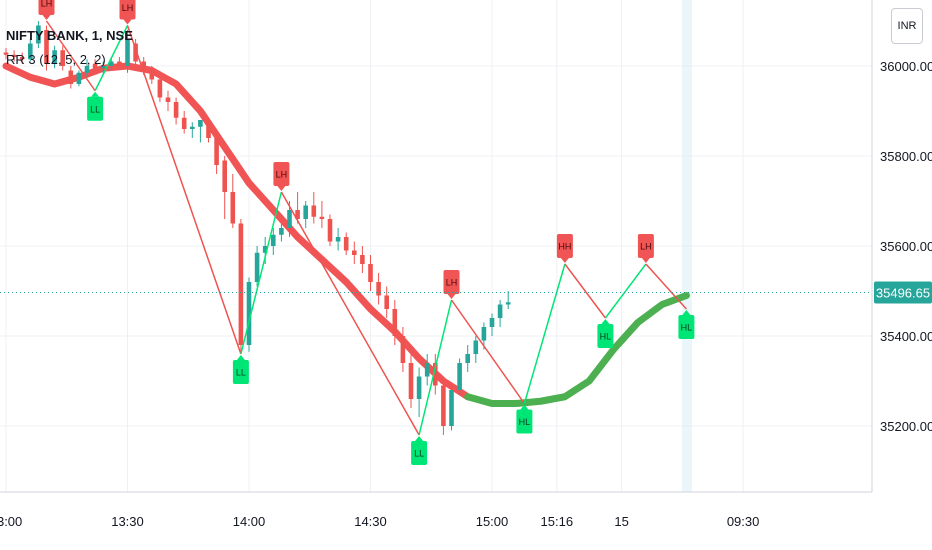 The height and width of the screenshot is (550, 932). I want to click on chart-legend: NIFTY BANK, 1, NSE RR 3 (12, 5, 2, 2), so click(69, 48).